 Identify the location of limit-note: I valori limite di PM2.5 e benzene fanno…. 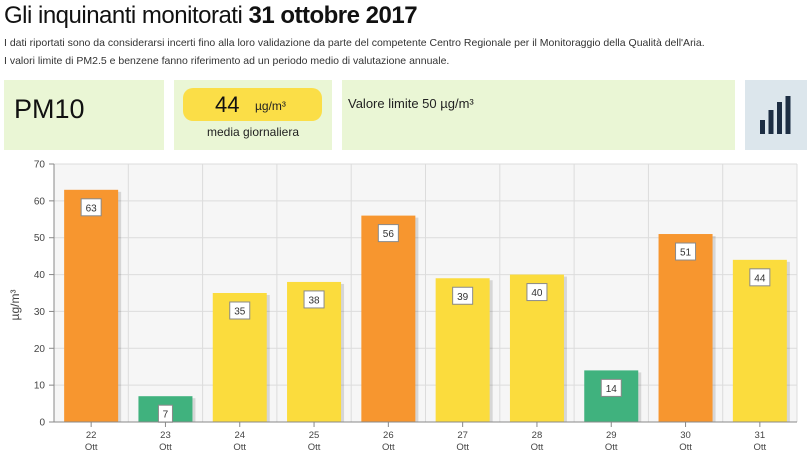
(227, 61).